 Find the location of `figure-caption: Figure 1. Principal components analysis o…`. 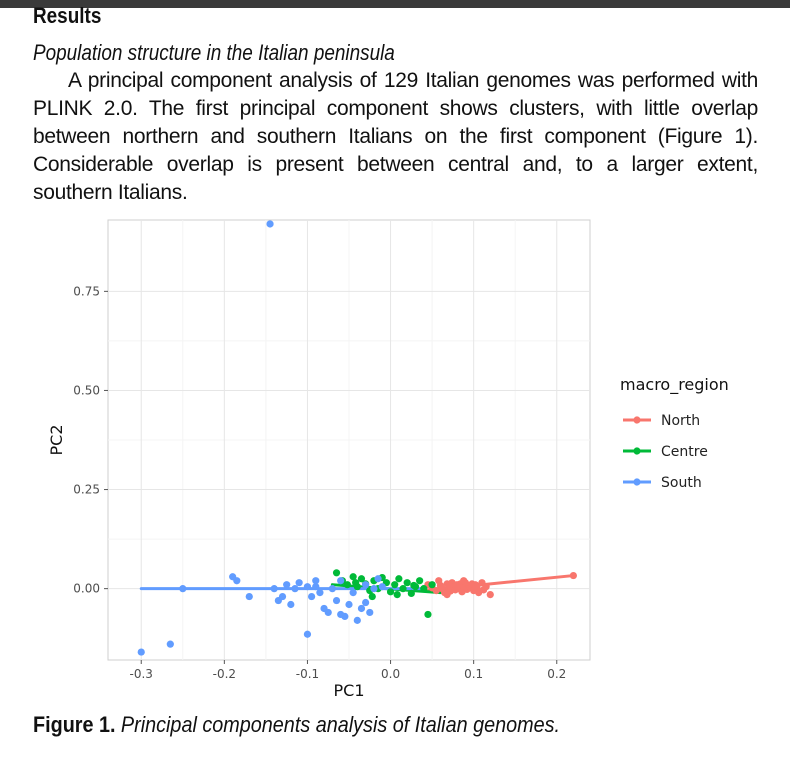

figure-caption: Figure 1. Principal components analysis o… is located at coordinates (296, 725).